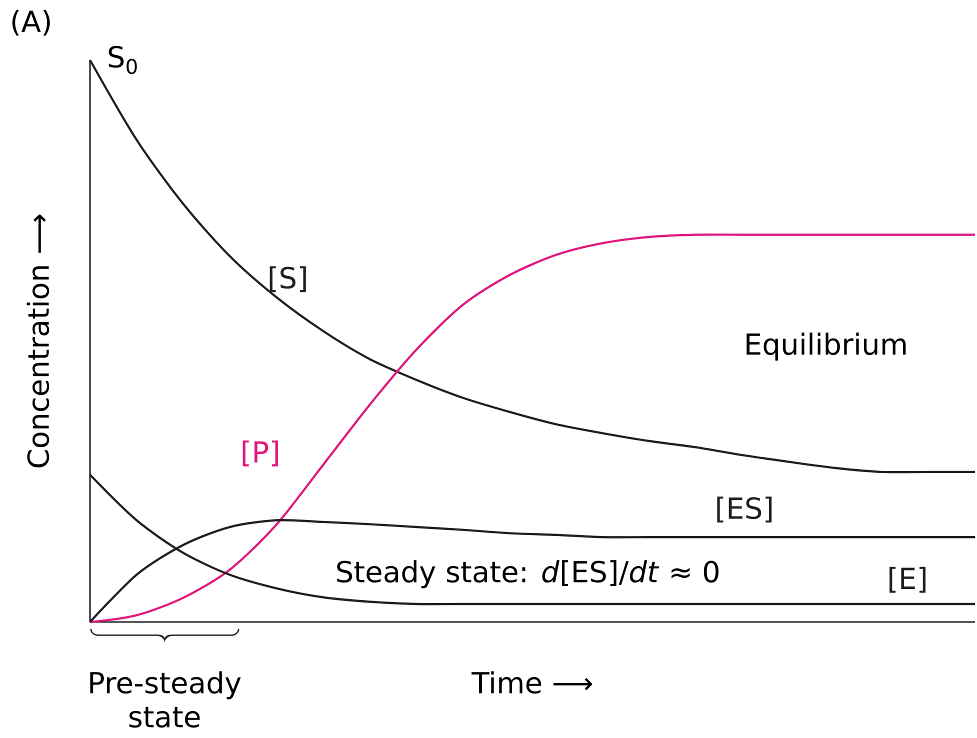  I want to click on x-axis-title: Time ⟶, so click(532, 682).